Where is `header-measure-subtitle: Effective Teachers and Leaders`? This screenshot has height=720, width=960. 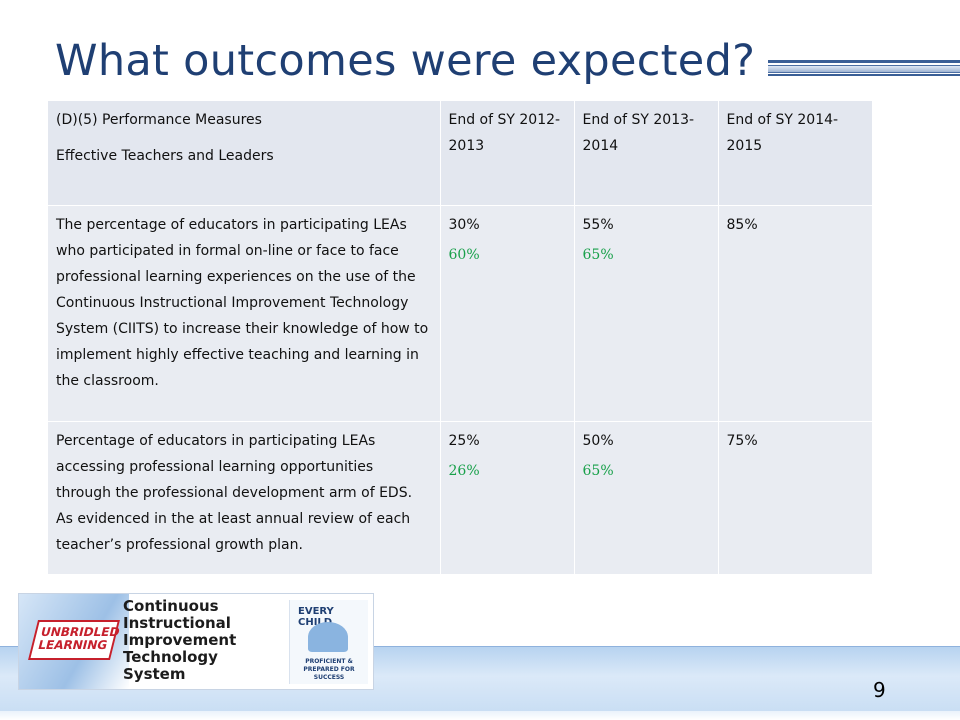
header-measure-subtitle: Effective Teachers and Leaders is located at coordinates (165, 156).